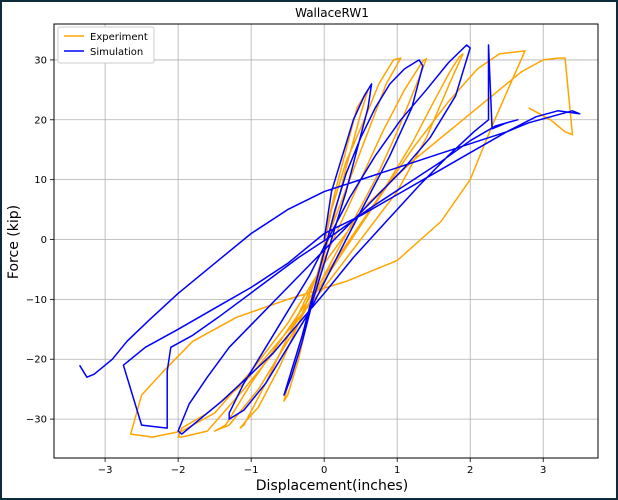  Describe the element at coordinates (40, 60) in the screenshot. I see `y-tick-label: 30` at that location.